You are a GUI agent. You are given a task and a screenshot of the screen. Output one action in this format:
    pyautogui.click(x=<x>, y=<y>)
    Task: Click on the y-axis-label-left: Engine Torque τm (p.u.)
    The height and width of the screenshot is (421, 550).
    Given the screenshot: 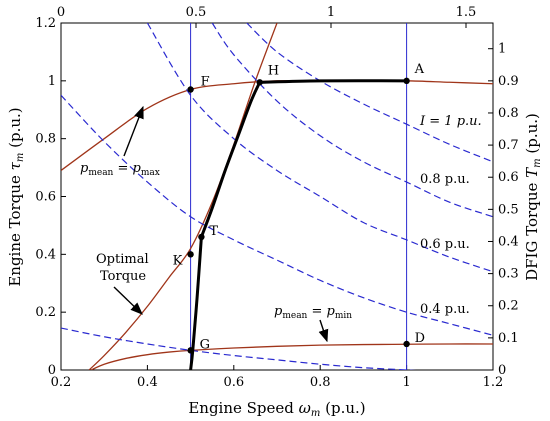 What is the action you would take?
    pyautogui.click(x=16, y=196)
    